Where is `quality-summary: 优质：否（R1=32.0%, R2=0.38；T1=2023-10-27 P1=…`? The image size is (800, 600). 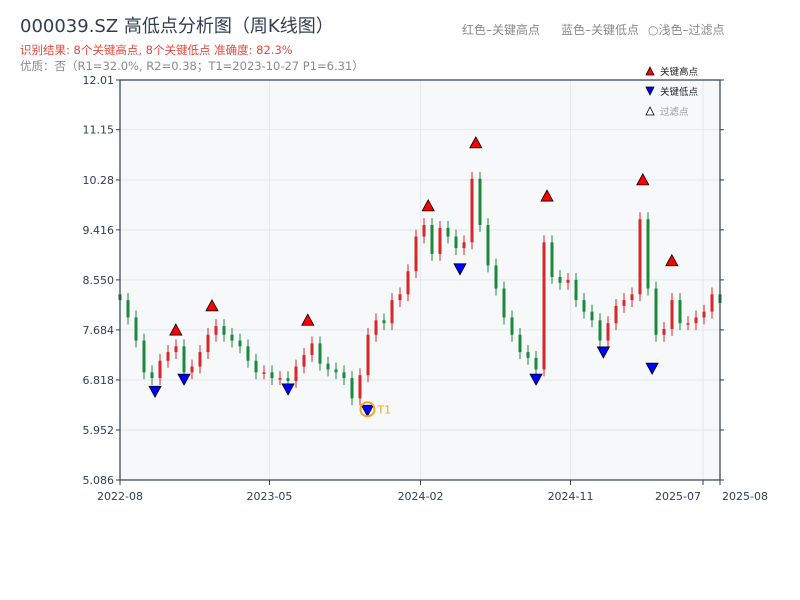 quality-summary: 优质：否（R1=32.0%, R2=0.38；T1=2023-10-27 P1=… is located at coordinates (192, 66).